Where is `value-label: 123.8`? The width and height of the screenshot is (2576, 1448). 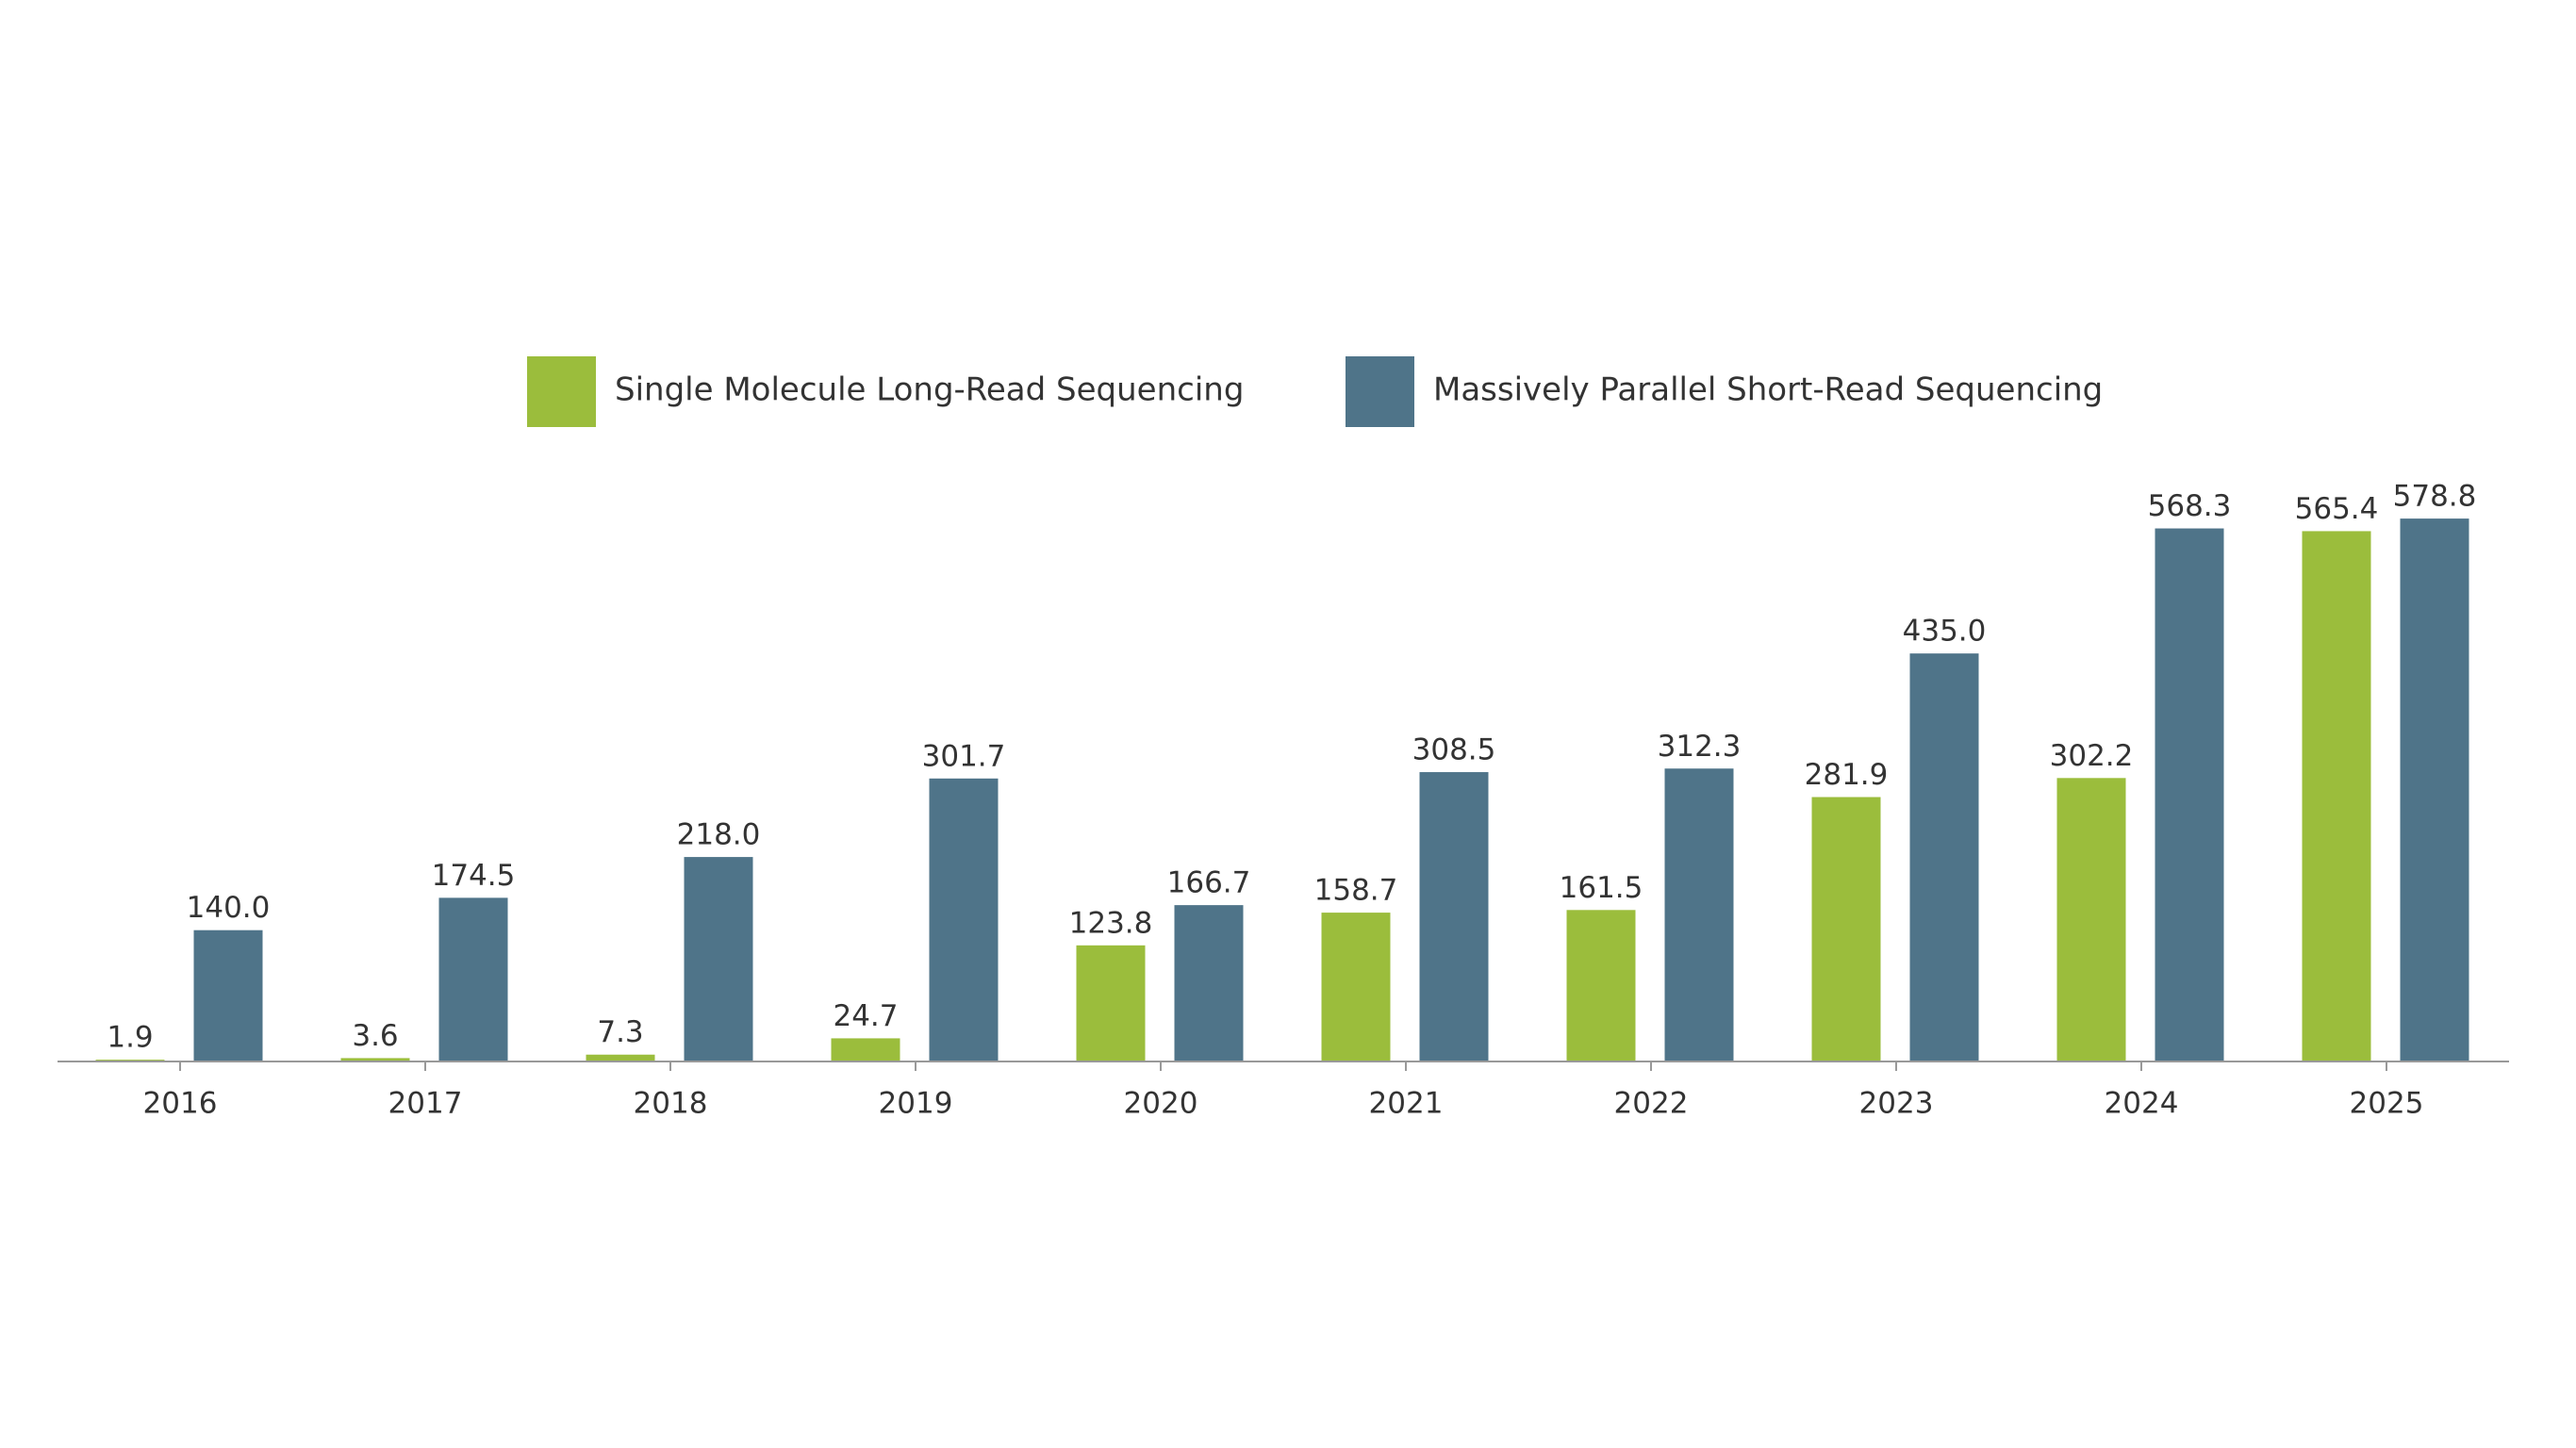
value-label: 123.8 is located at coordinates (1111, 923).